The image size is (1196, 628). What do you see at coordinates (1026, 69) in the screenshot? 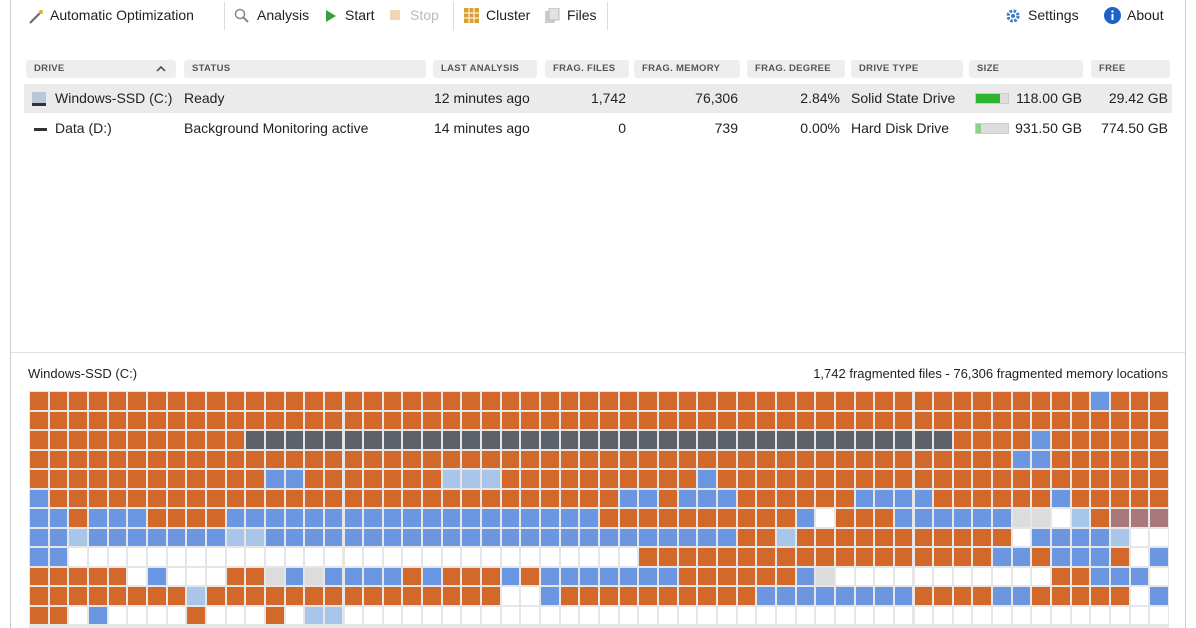
I see `column-header: SIZE` at bounding box center [1026, 69].